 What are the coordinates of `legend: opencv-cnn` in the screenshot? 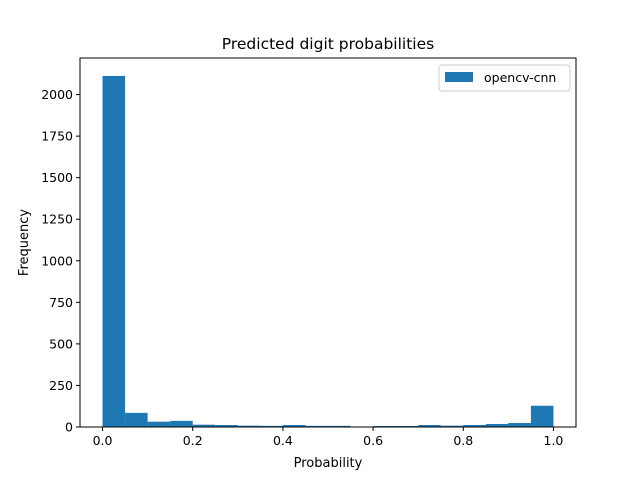 It's located at (504, 78).